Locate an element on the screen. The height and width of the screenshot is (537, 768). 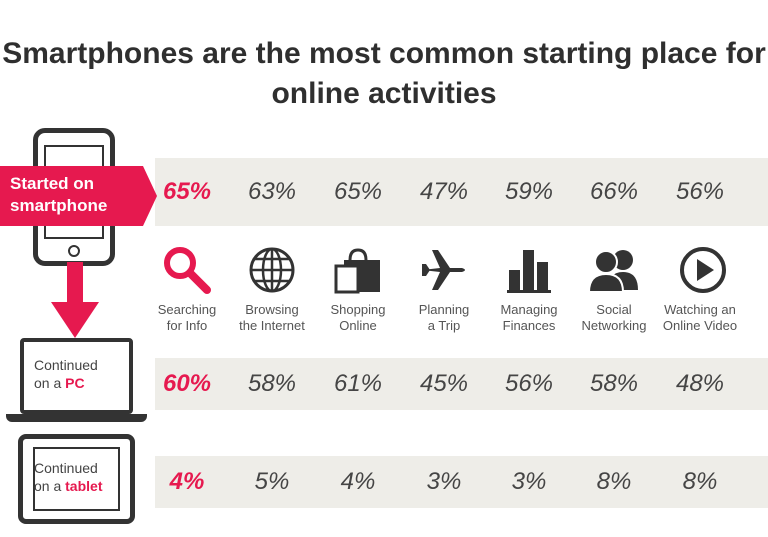
value-cell-r0-c5: 66% is located at coordinates (614, 191).